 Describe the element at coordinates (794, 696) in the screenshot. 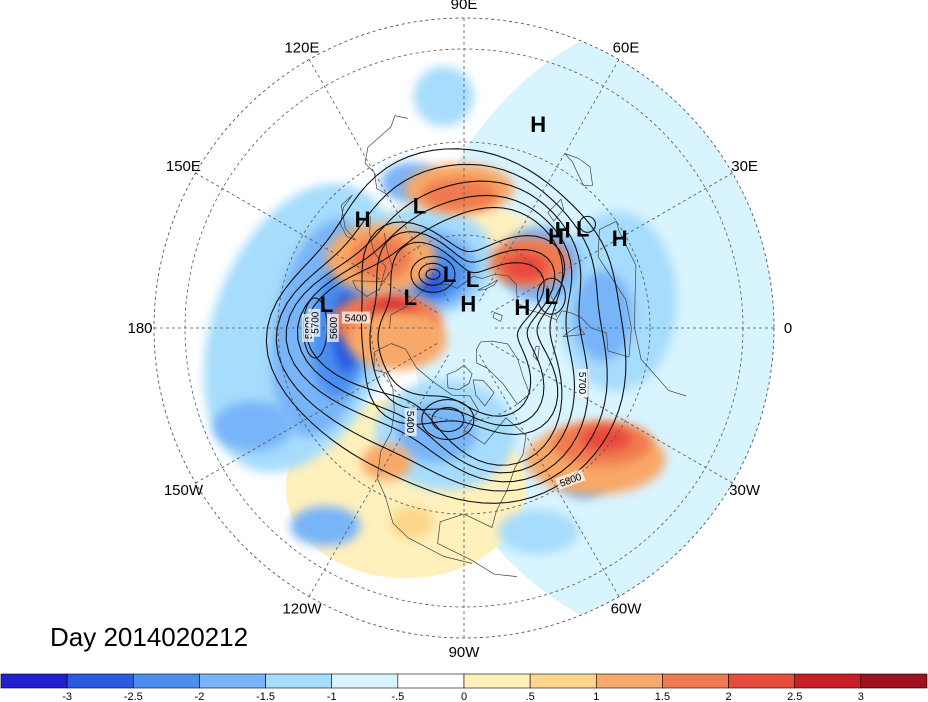

I see `colorbar-tick-label: 2.5` at that location.